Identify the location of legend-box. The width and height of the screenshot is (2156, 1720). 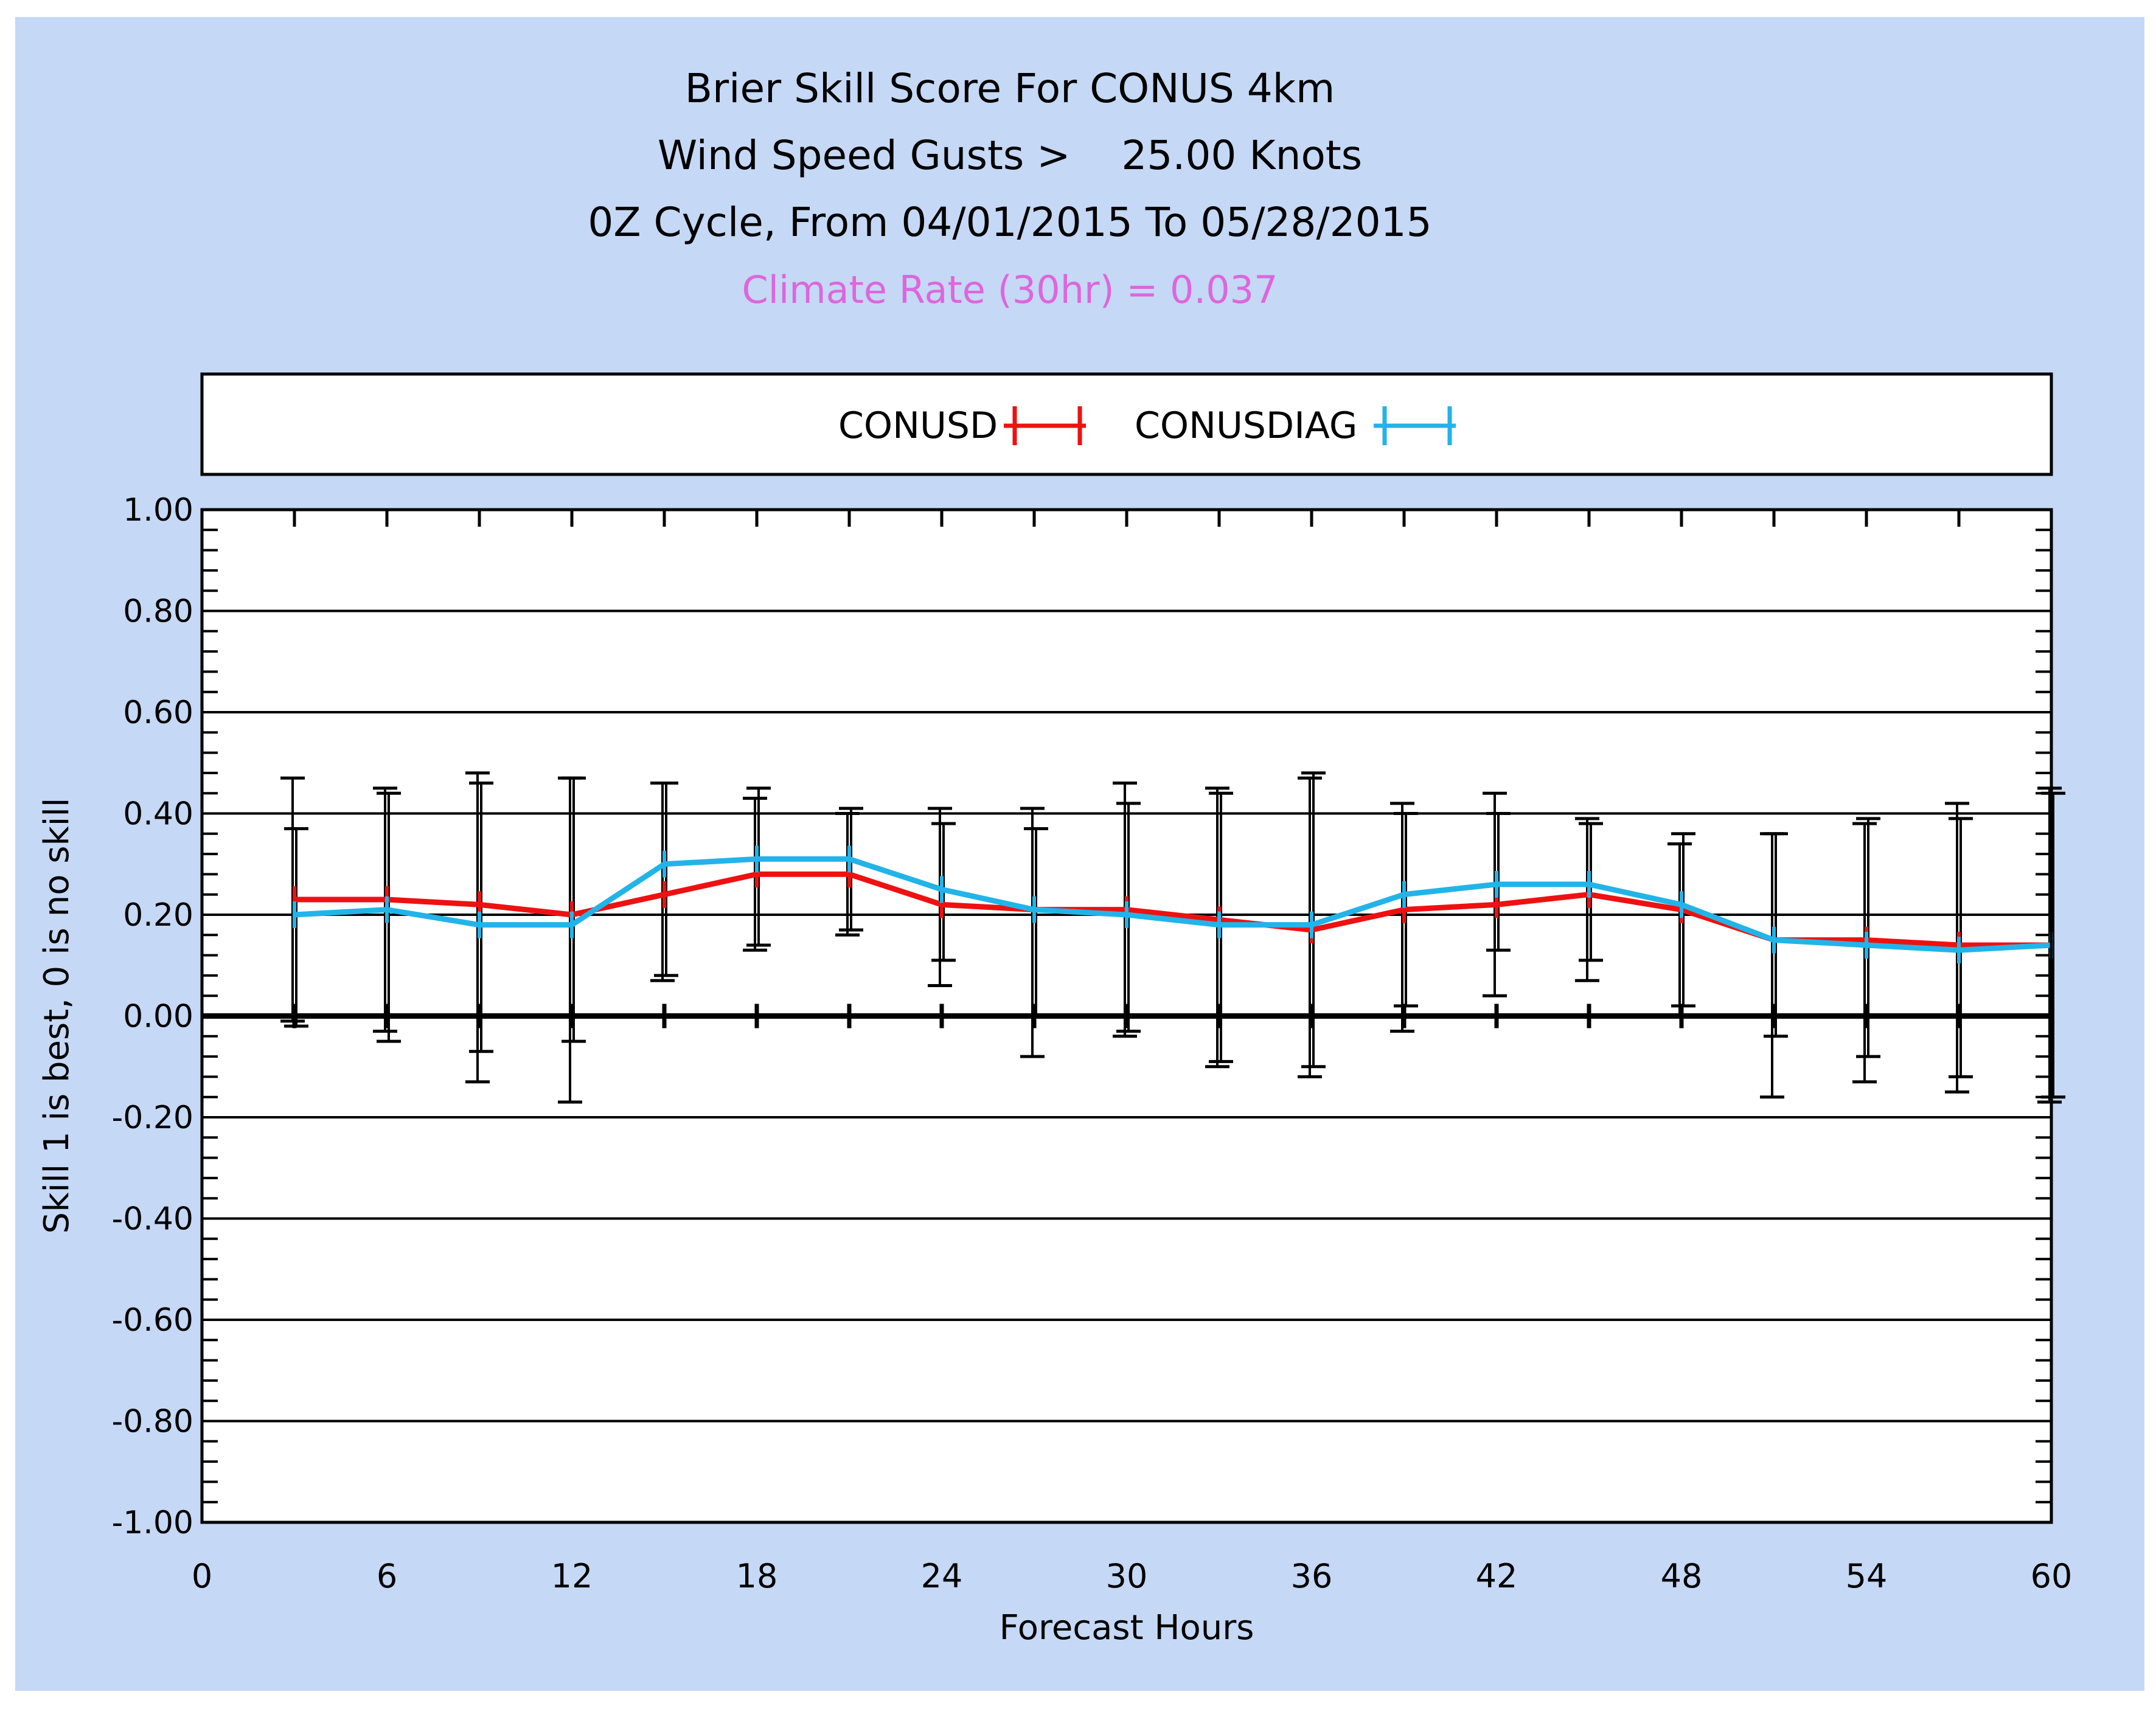
(1126, 424).